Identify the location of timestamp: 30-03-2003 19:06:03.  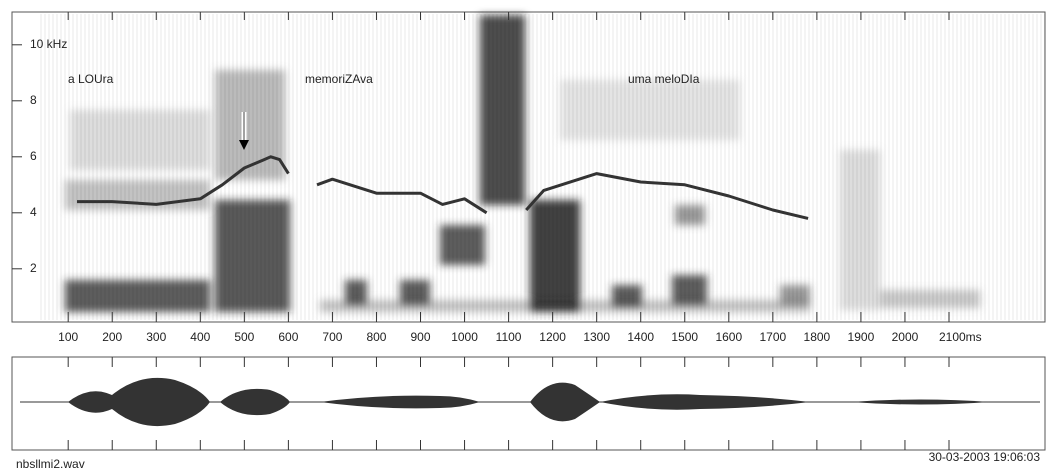
(985, 457).